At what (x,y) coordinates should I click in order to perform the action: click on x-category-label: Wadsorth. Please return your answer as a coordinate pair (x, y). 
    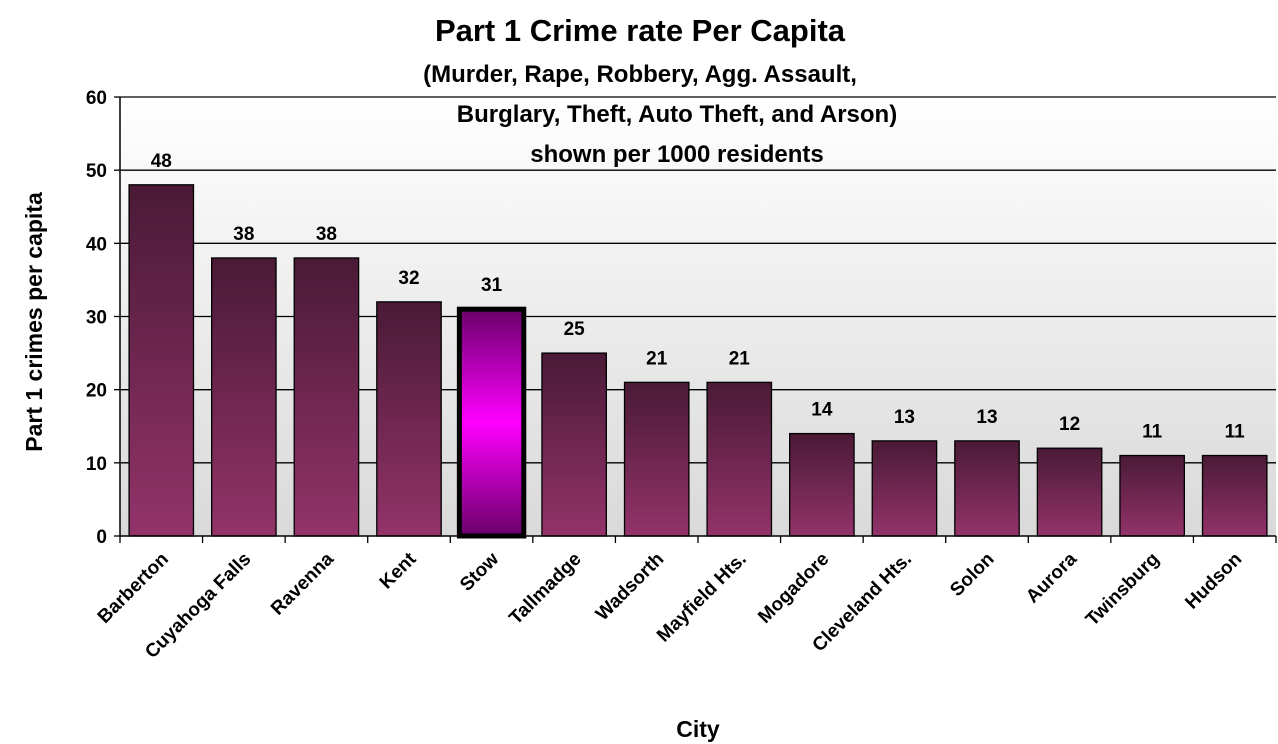
    Looking at the image, I should click on (630, 587).